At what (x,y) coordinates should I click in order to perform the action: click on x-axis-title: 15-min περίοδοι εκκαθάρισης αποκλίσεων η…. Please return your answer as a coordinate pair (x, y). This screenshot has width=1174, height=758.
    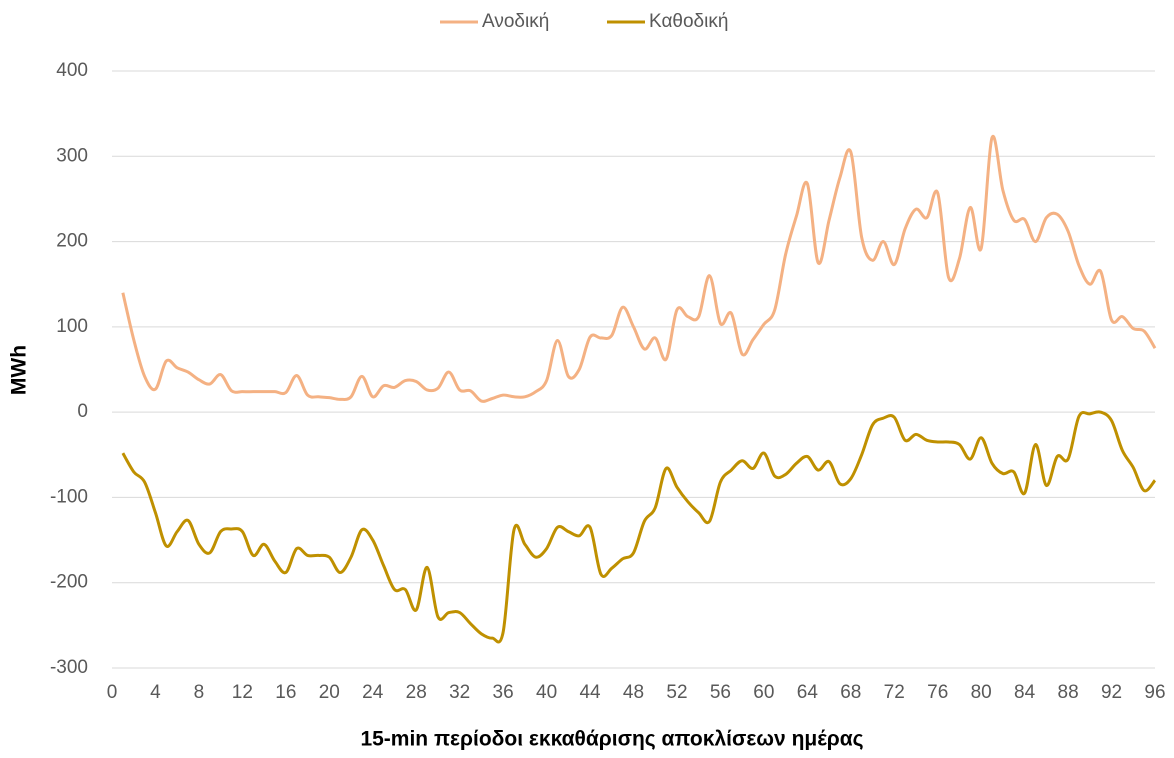
    Looking at the image, I should click on (611, 739).